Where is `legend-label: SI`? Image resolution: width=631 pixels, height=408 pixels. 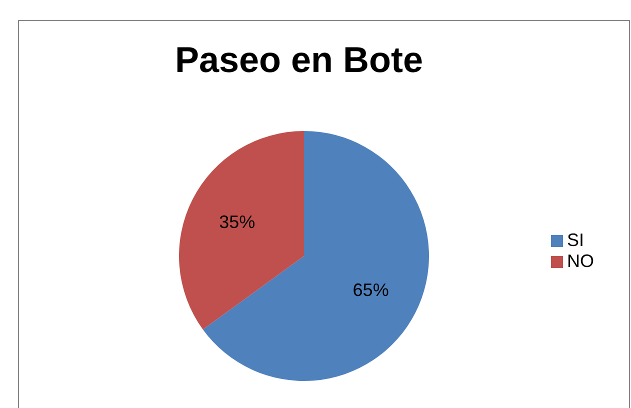
legend-label: SI is located at coordinates (575, 240).